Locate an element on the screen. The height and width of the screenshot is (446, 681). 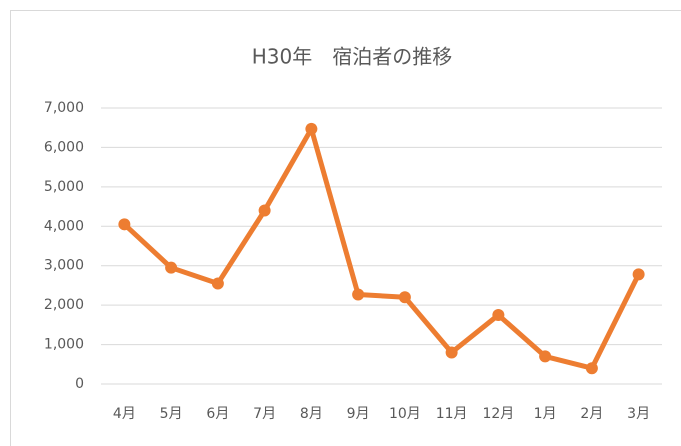
x-tick-label: 10月 is located at coordinates (405, 414).